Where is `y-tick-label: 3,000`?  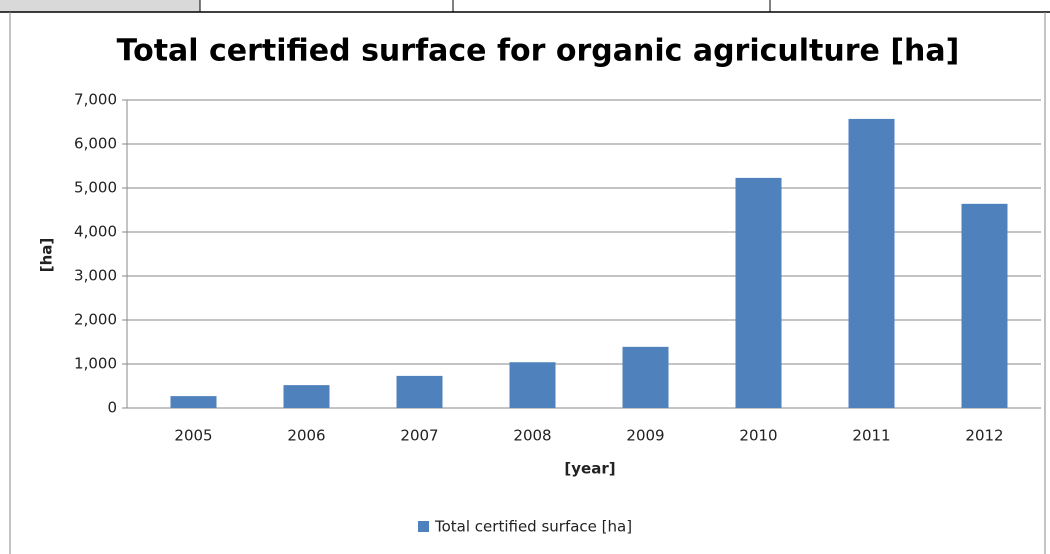 y-tick-label: 3,000 is located at coordinates (95, 276).